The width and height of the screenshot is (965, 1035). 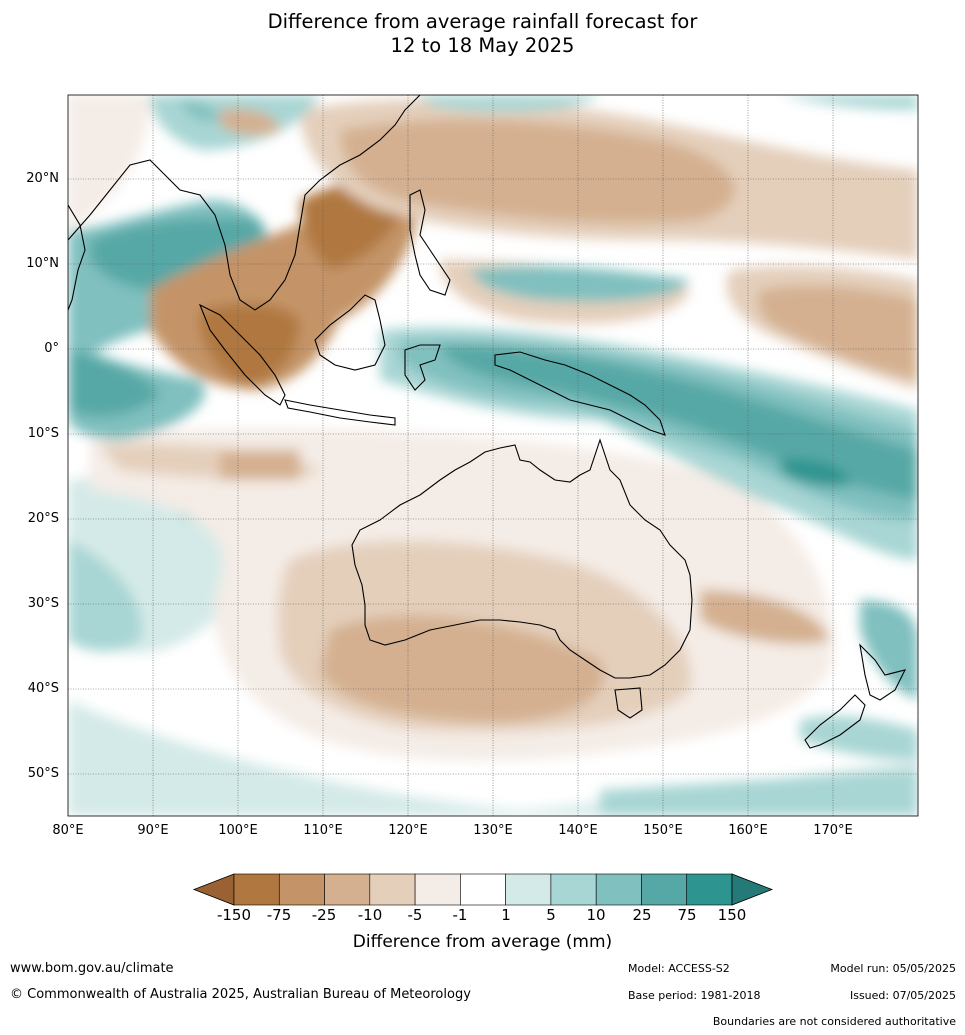 I want to click on colorbar-extend-high, so click(x=752, y=889).